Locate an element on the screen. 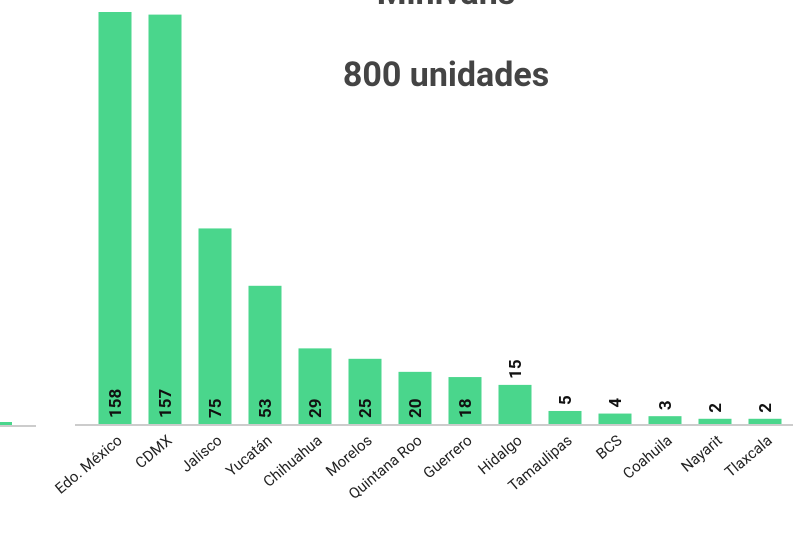 Image resolution: width=793 pixels, height=537 pixels. value-label: 20 is located at coordinates (416, 408).